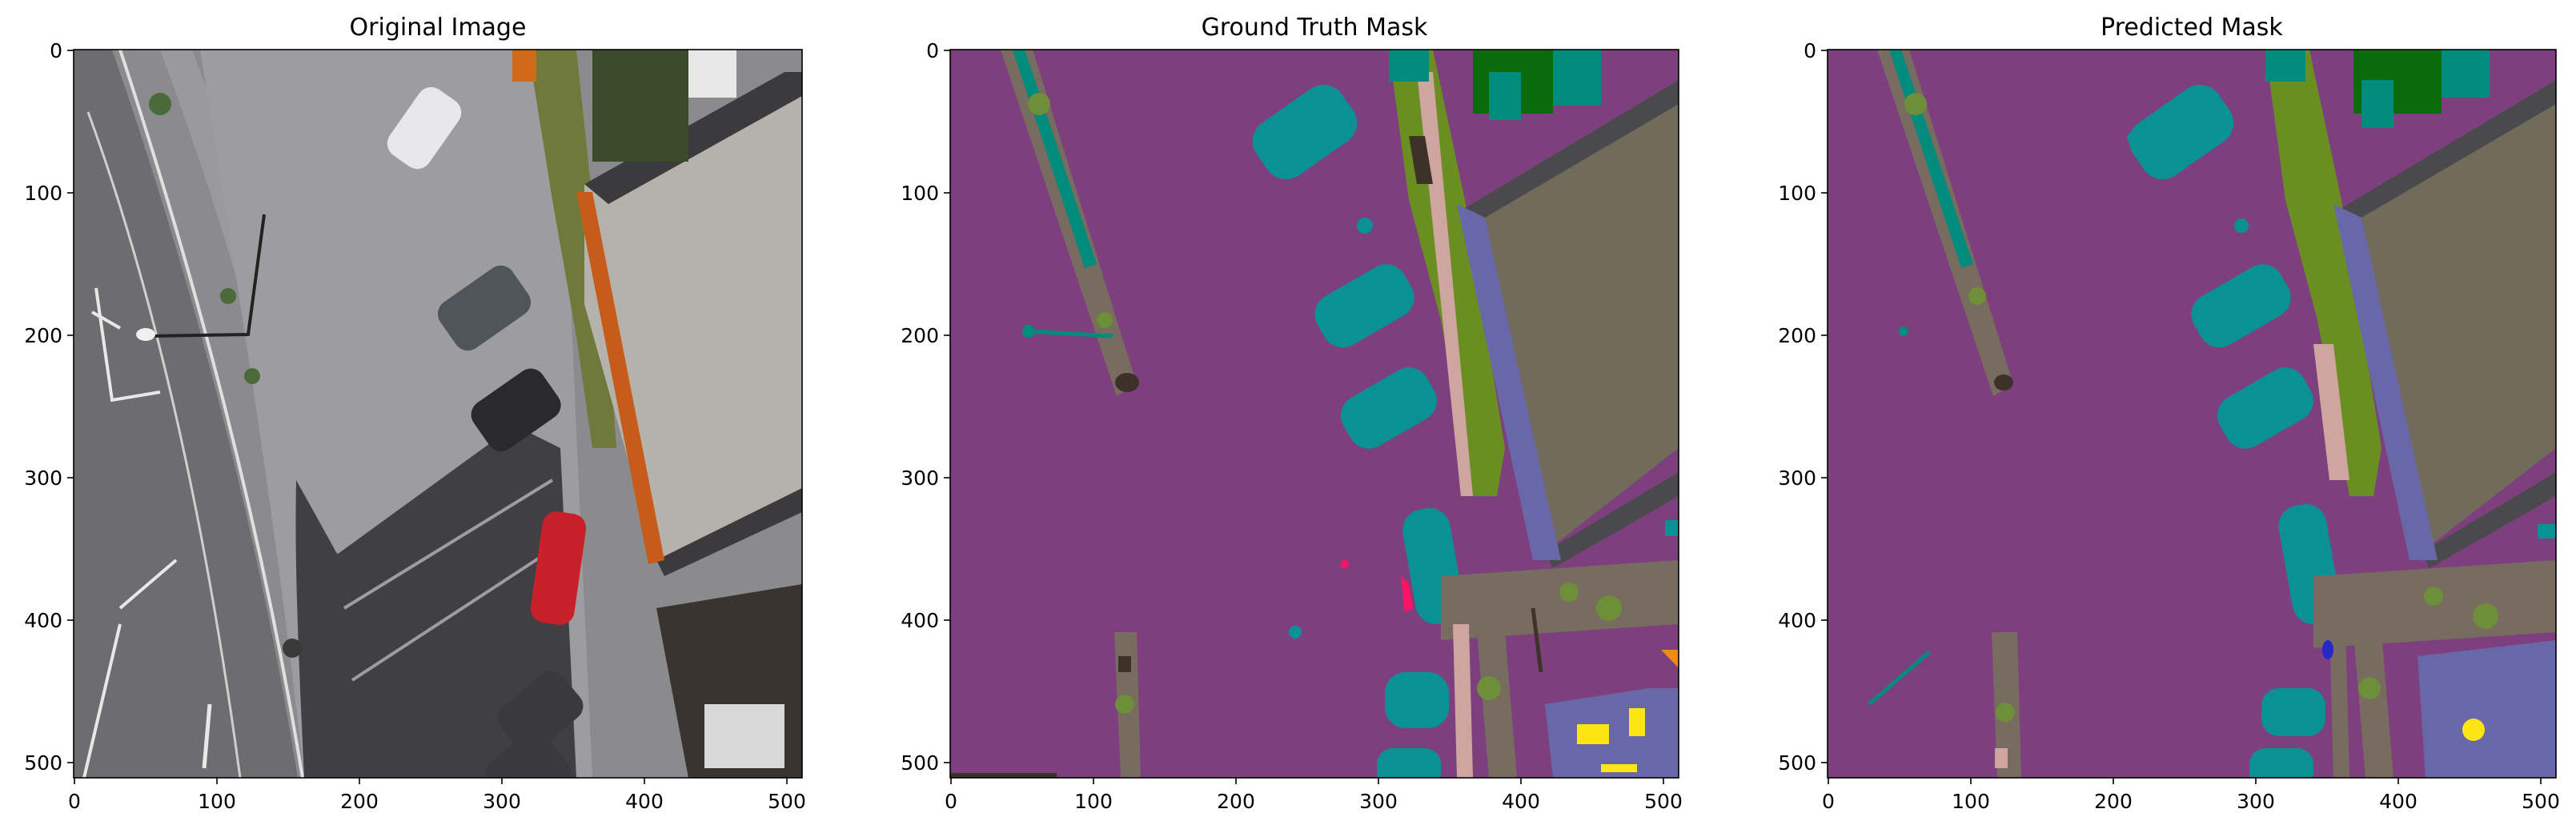 This screenshot has width=2576, height=833. What do you see at coordinates (925, 407) in the screenshot?
I see `panel2-y-axis: 0 100 200 300 400 500` at bounding box center [925, 407].